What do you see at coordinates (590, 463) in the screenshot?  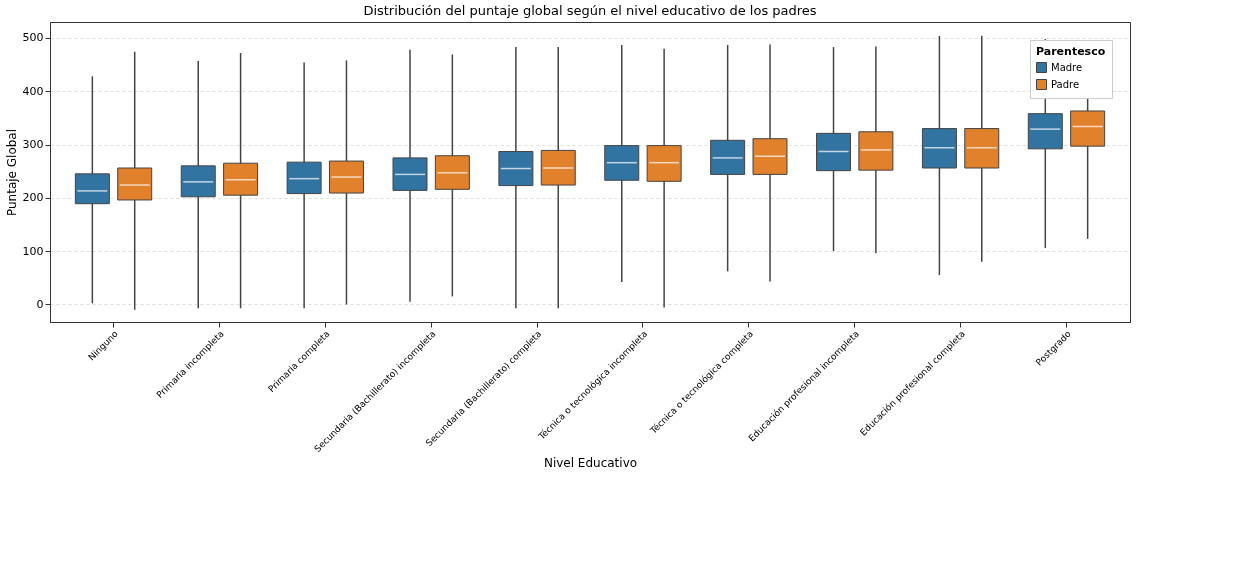 I see `x-axis-title: Nivel Educativo` at bounding box center [590, 463].